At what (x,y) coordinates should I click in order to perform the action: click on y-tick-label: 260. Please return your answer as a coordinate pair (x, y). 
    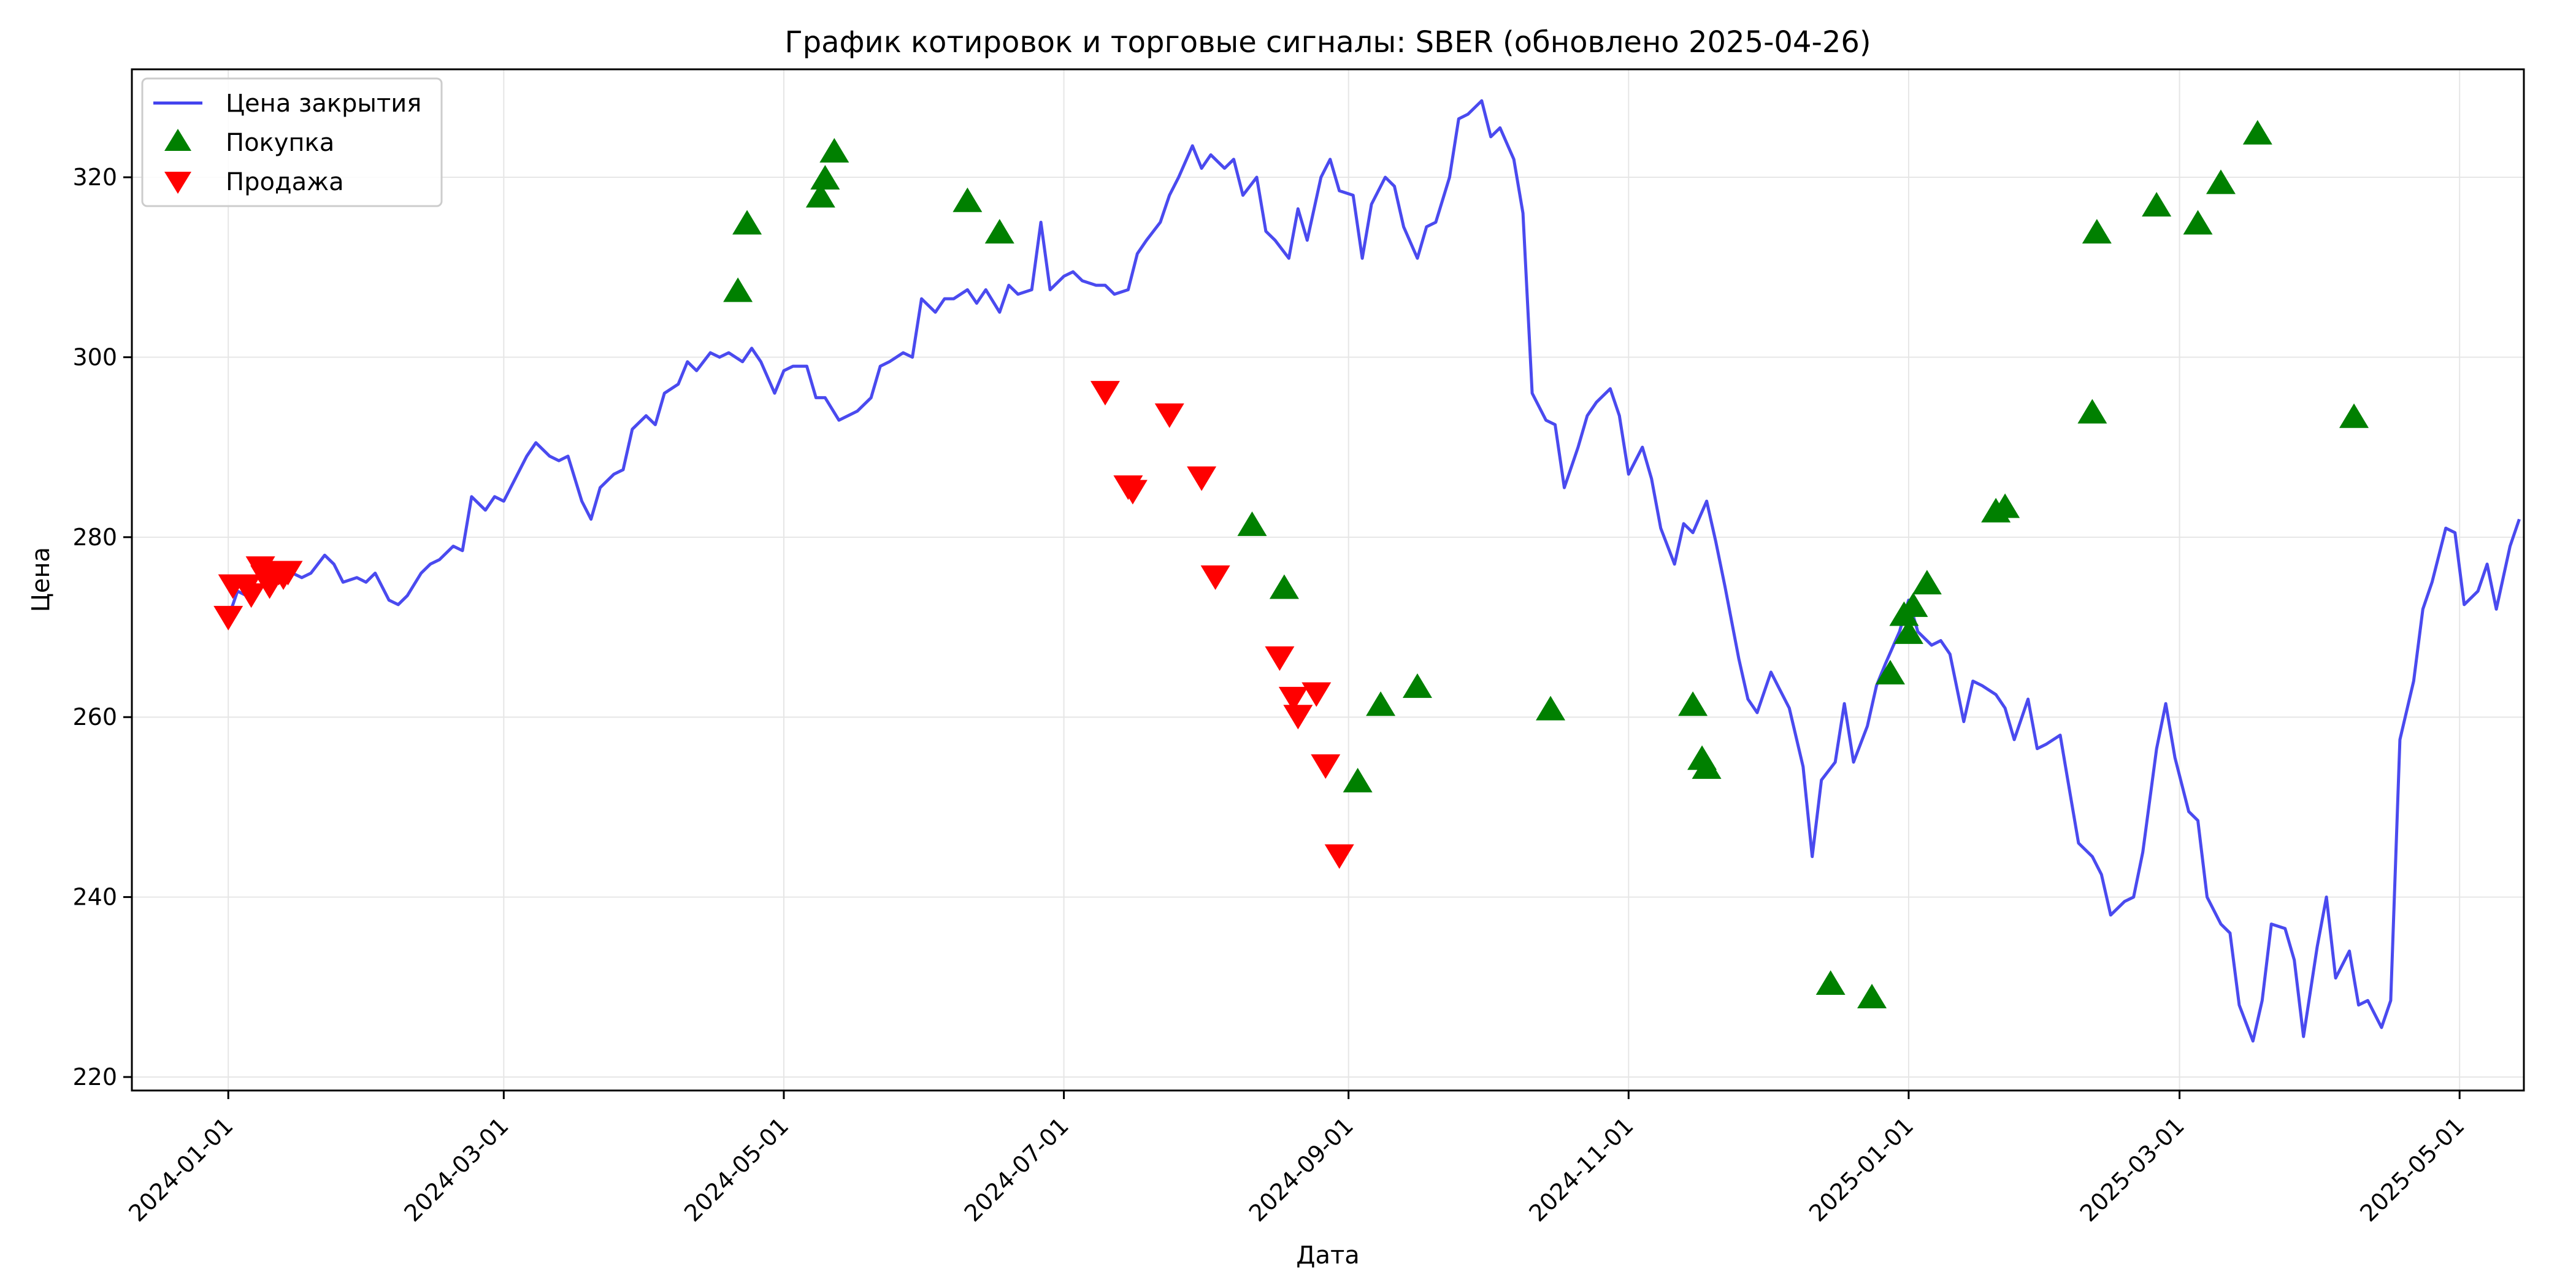
    Looking at the image, I should click on (94, 716).